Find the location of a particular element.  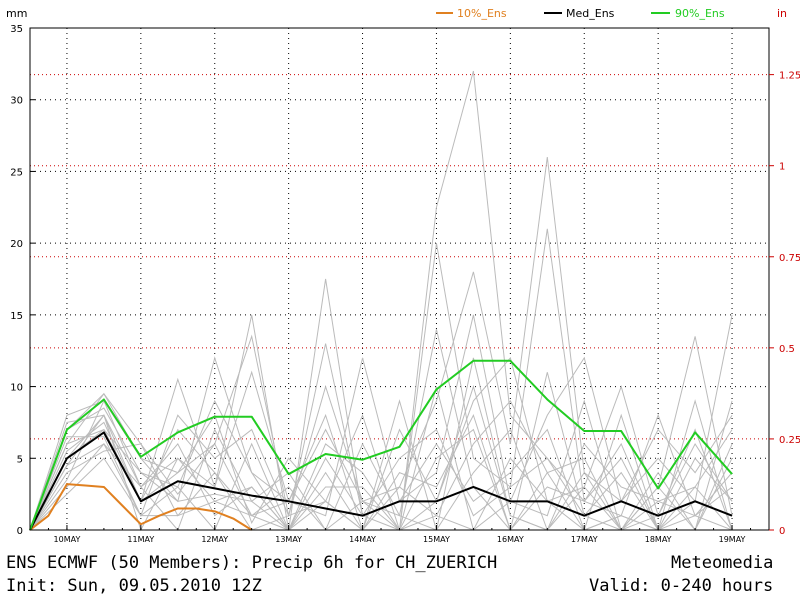

legend-label-90pct: 90%_Ens is located at coordinates (700, 13).